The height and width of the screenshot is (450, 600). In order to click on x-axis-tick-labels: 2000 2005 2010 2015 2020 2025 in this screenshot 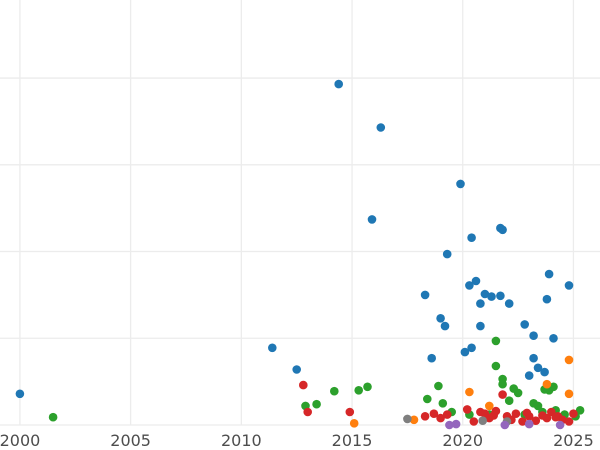, I will do `click(297, 440)`.